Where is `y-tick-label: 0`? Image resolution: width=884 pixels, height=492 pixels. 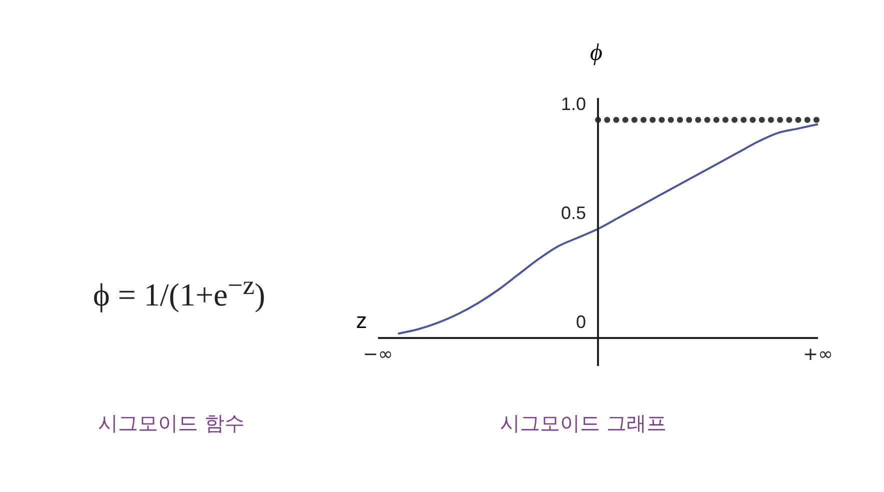
y-tick-label: 0 is located at coordinates (581, 322).